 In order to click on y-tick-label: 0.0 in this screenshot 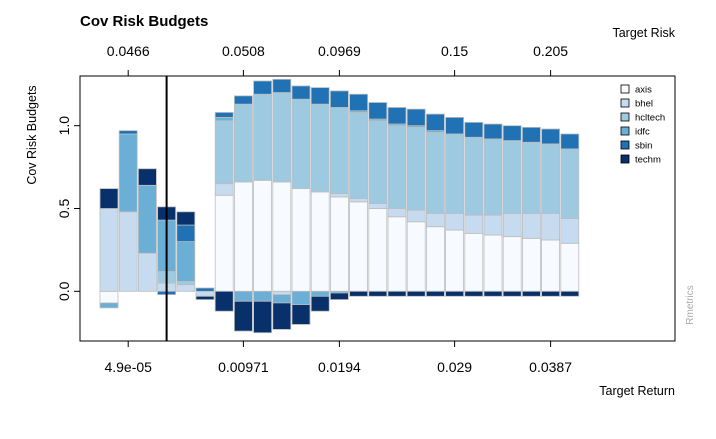, I will do `click(64, 291)`.